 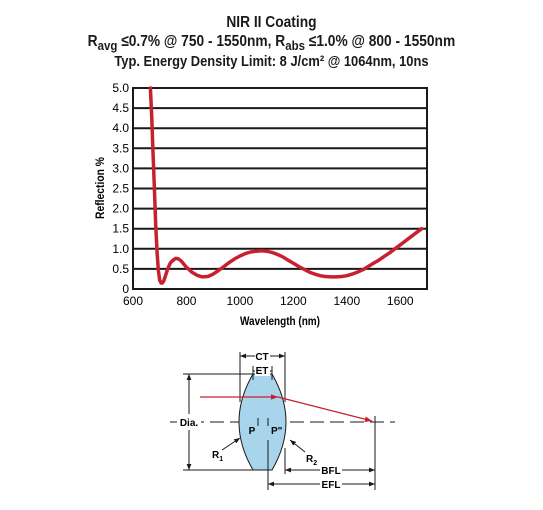 What do you see at coordinates (221, 459) in the screenshot?
I see `r1-subscript: 1` at bounding box center [221, 459].